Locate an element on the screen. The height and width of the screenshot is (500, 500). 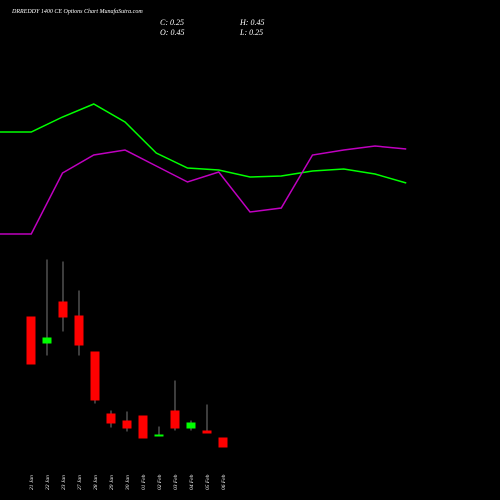
x-tick-label: 29 Jan is located at coordinates (112, 482).